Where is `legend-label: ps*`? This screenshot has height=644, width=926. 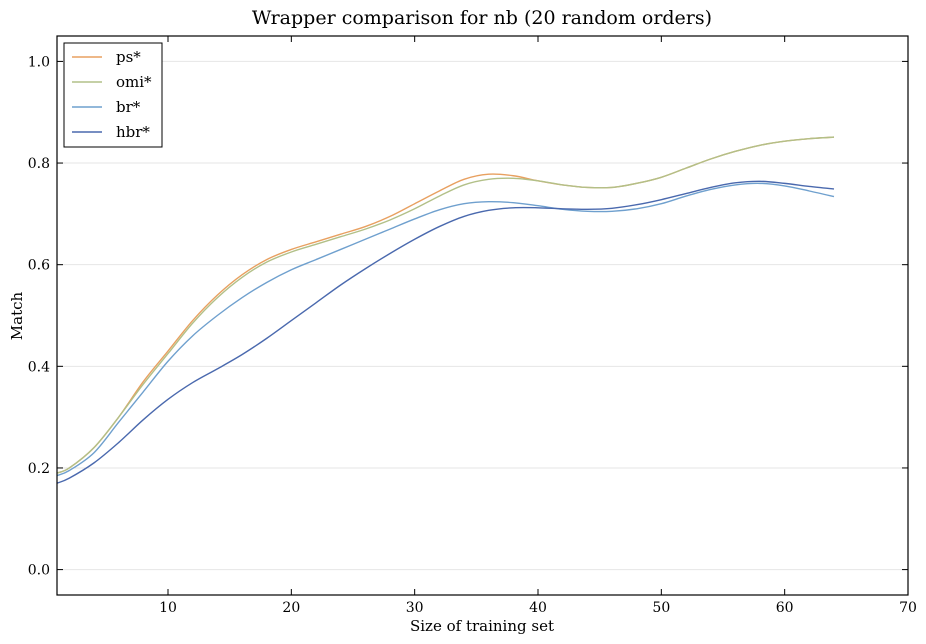
legend-label: ps* is located at coordinates (128, 57).